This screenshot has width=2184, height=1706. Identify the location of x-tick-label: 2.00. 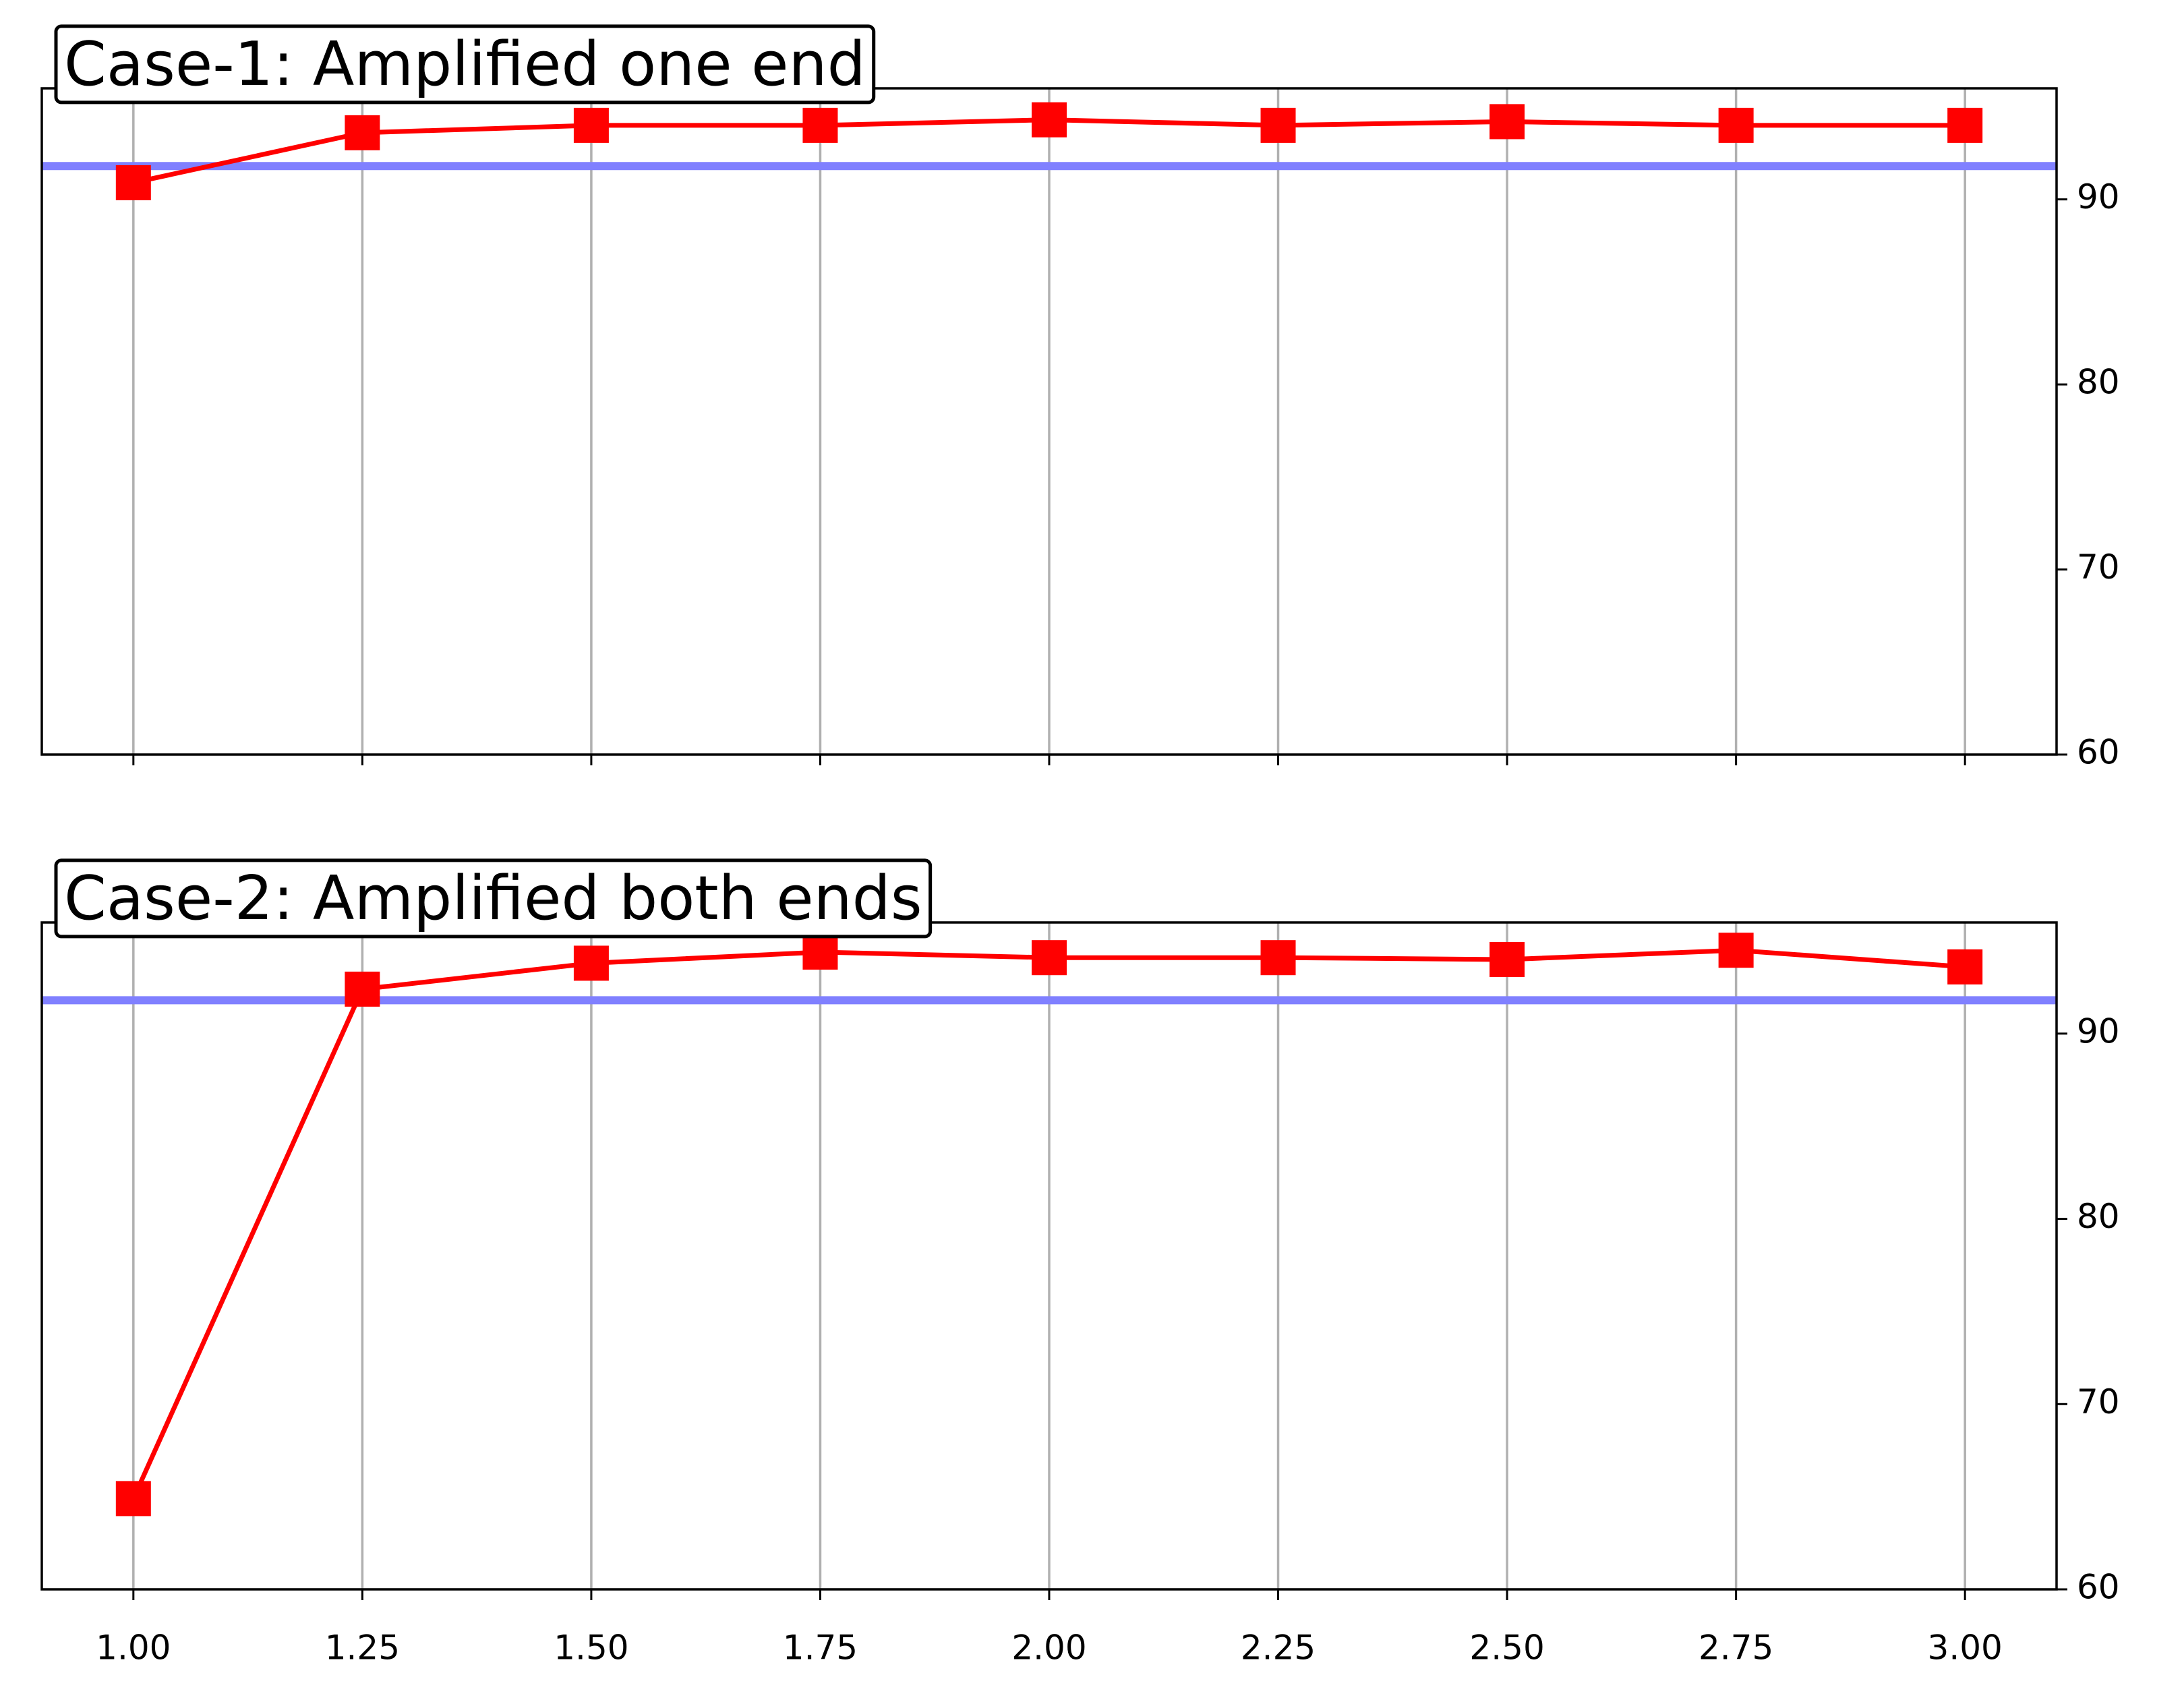
(1048, 1648).